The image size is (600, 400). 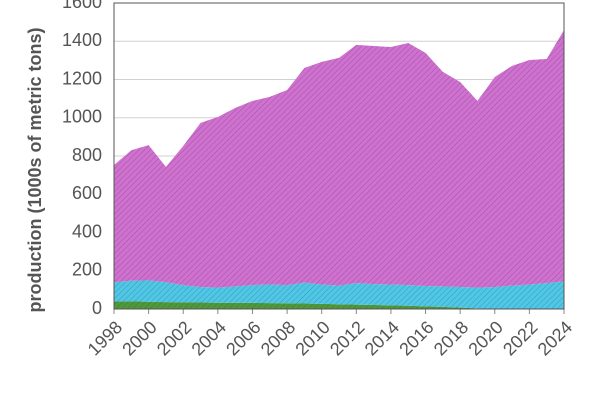 I want to click on x-tick-label: 2004, so click(x=209, y=338).